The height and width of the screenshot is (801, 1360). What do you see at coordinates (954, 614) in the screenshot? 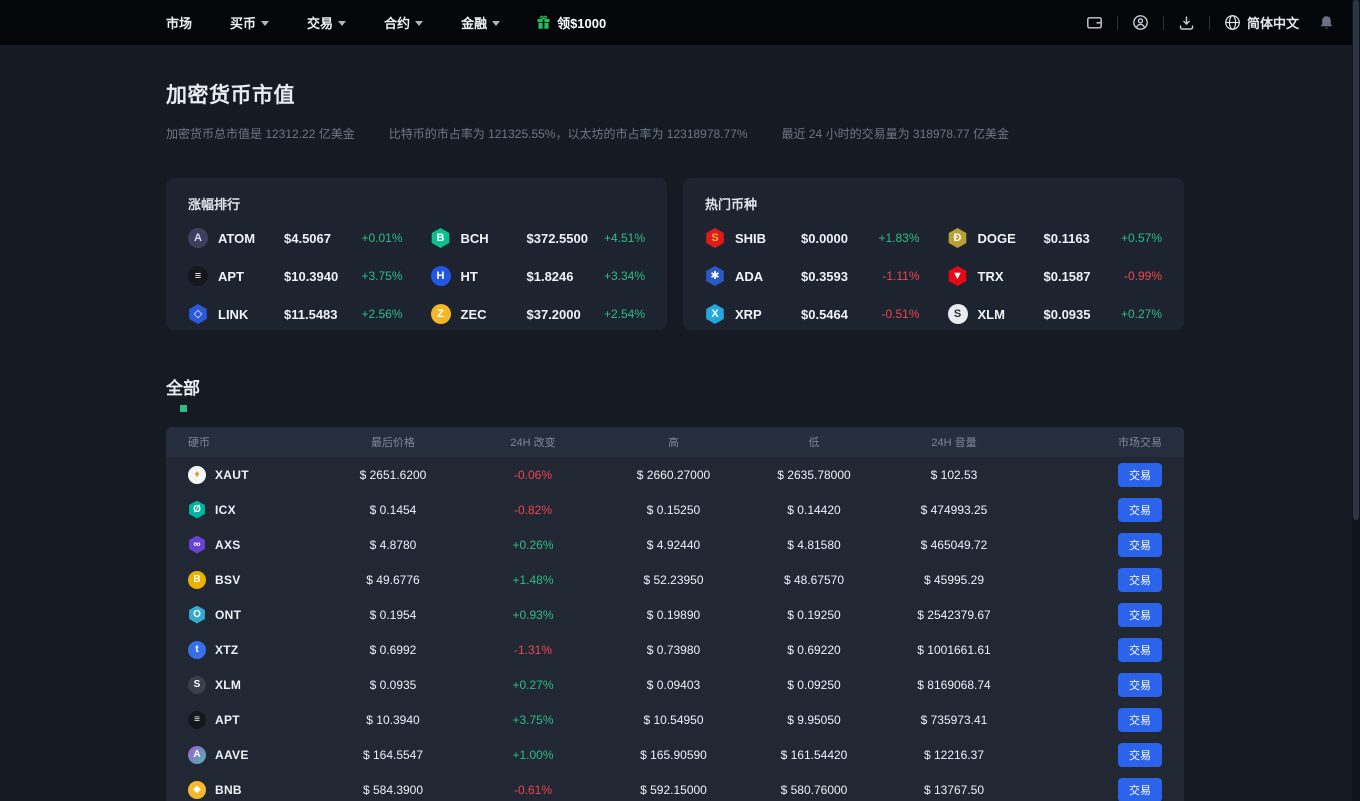
I see `volume-24h: $ 2542379.67` at bounding box center [954, 614].